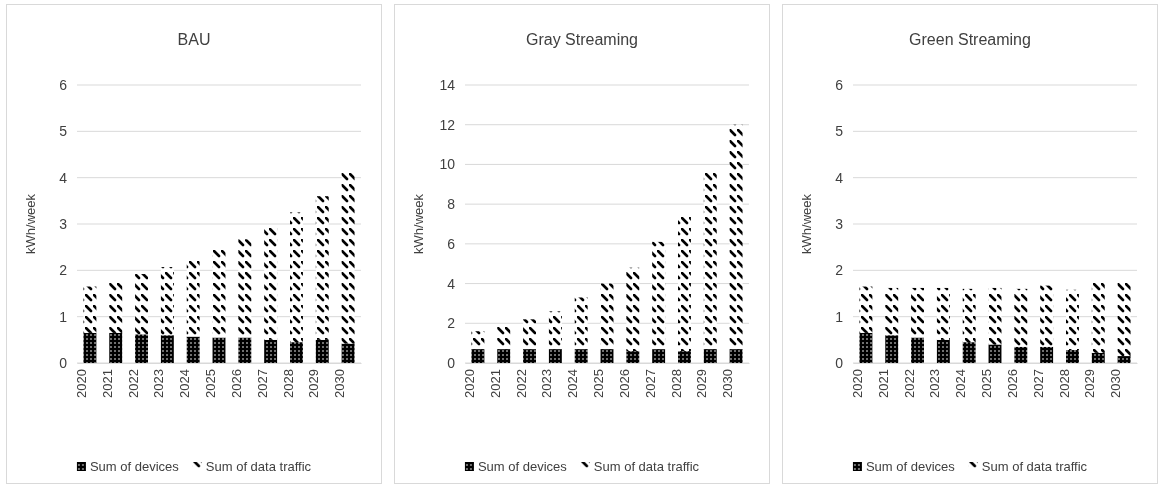 The width and height of the screenshot is (1169, 486). What do you see at coordinates (582, 39) in the screenshot?
I see `chart-title: Gray Streaming` at bounding box center [582, 39].